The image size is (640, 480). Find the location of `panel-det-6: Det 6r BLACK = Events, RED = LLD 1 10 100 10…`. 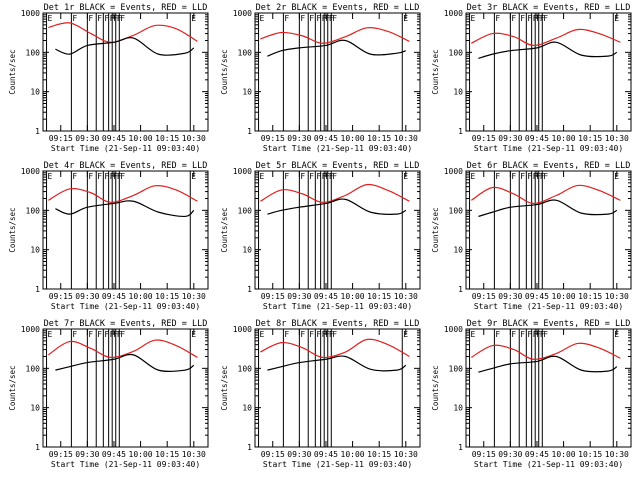

panel-det-6: Det 6r BLACK = Events, RED = LLD 1 10 100 10… is located at coordinates (531, 236).